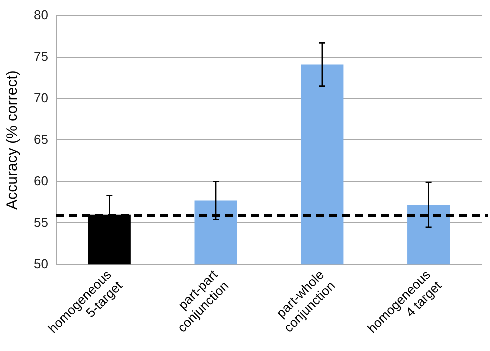  Describe the element at coordinates (41, 14) in the screenshot. I see `y-tick-label: 80` at that location.